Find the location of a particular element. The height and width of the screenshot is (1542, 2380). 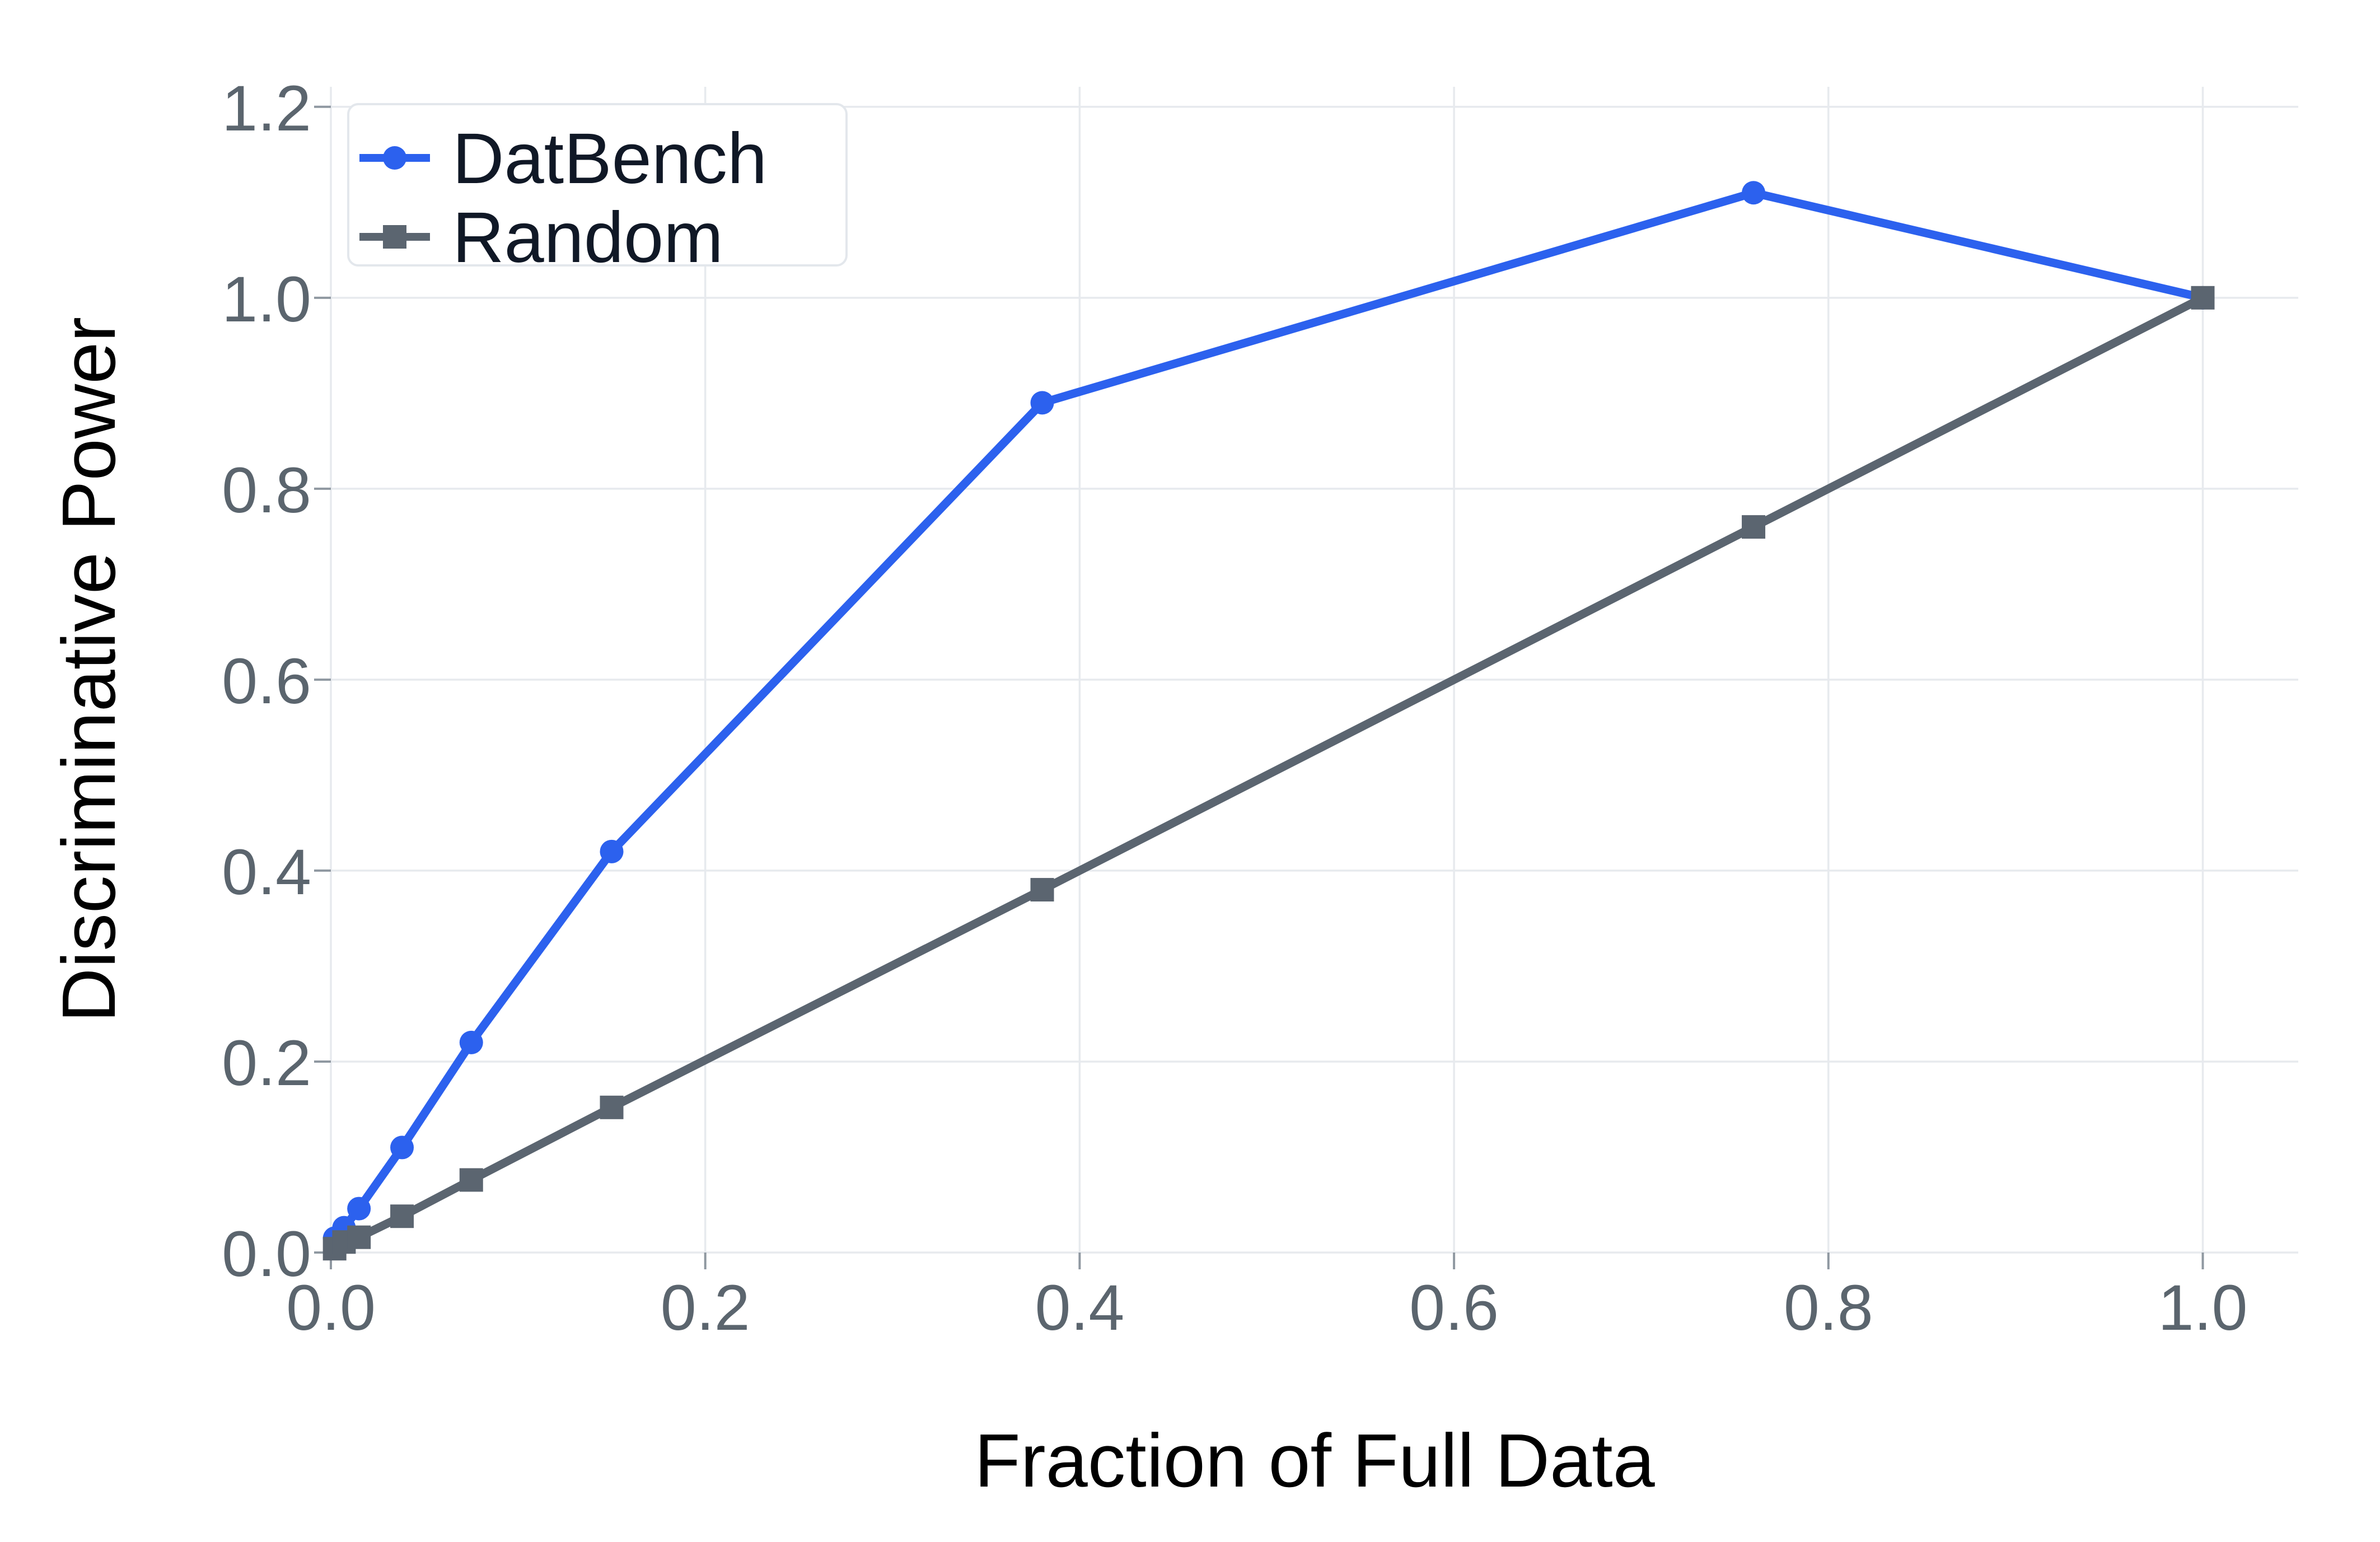

y-tick-label: 0.2 is located at coordinates (266, 1063).